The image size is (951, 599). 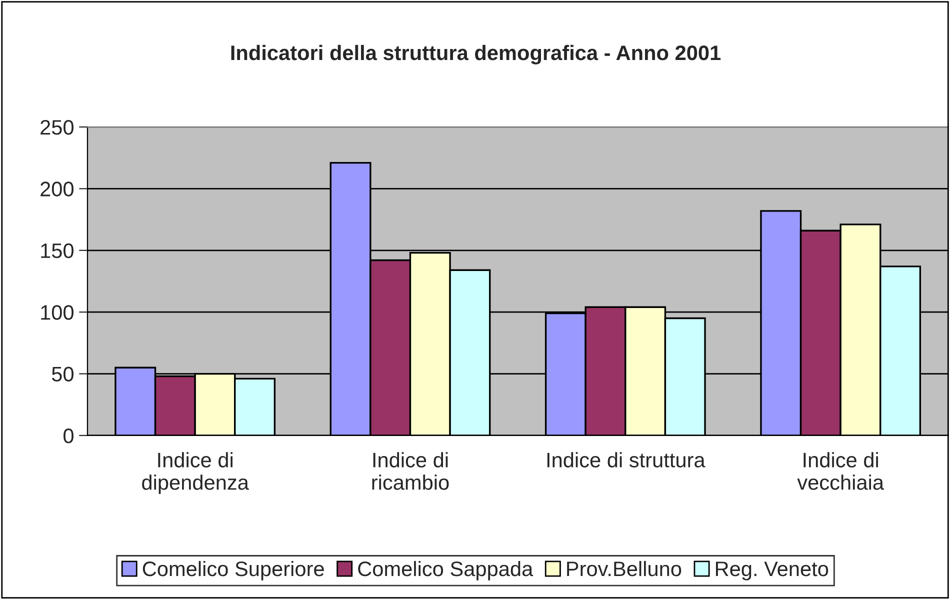 I want to click on legend-label: Comelico Superiore, so click(x=233, y=570).